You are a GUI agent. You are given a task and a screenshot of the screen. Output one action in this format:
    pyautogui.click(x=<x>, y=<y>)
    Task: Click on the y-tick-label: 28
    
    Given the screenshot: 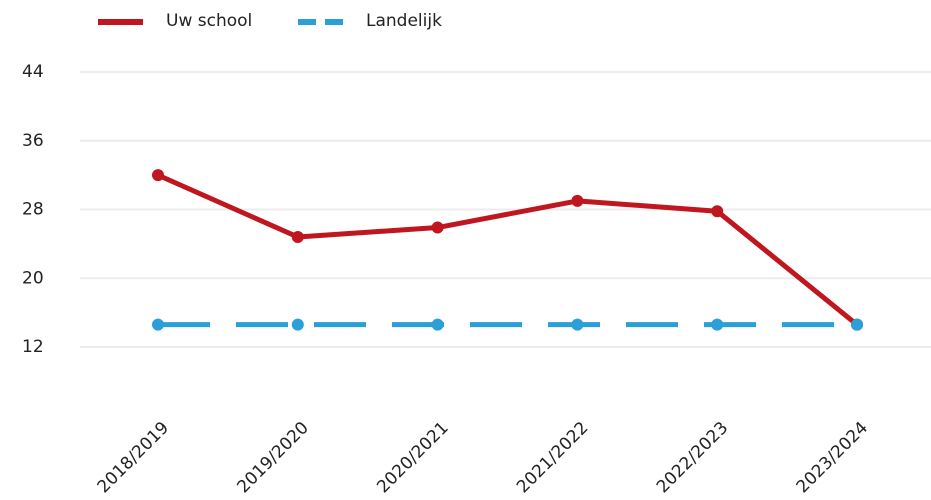 What is the action you would take?
    pyautogui.click(x=33, y=210)
    